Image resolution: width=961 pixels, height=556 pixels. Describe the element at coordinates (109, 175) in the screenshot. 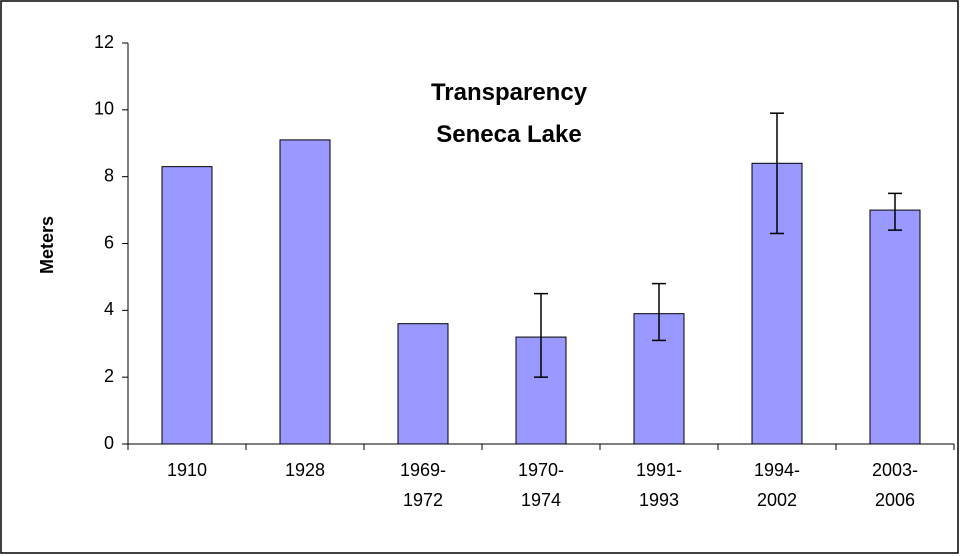

I see `y-tick-label: 8` at that location.